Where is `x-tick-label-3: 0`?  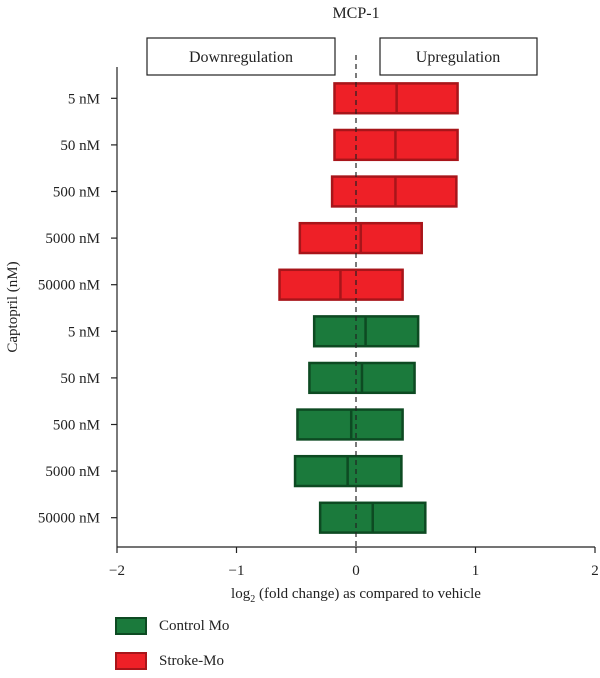
x-tick-label-3: 0 is located at coordinates (356, 571).